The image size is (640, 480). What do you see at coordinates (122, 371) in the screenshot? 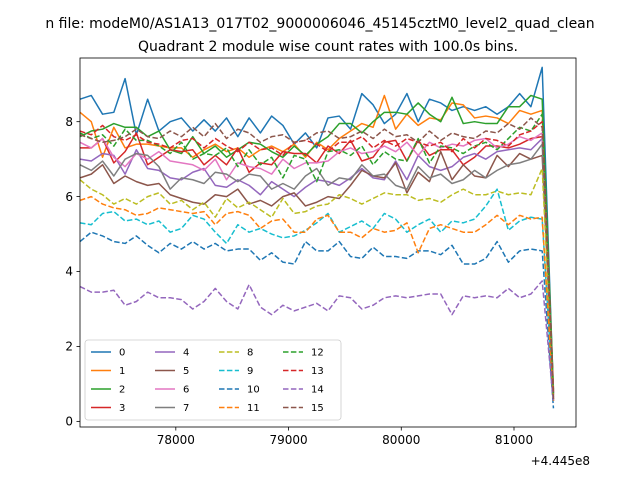
I see `legend-label-1: 1` at bounding box center [122, 371].